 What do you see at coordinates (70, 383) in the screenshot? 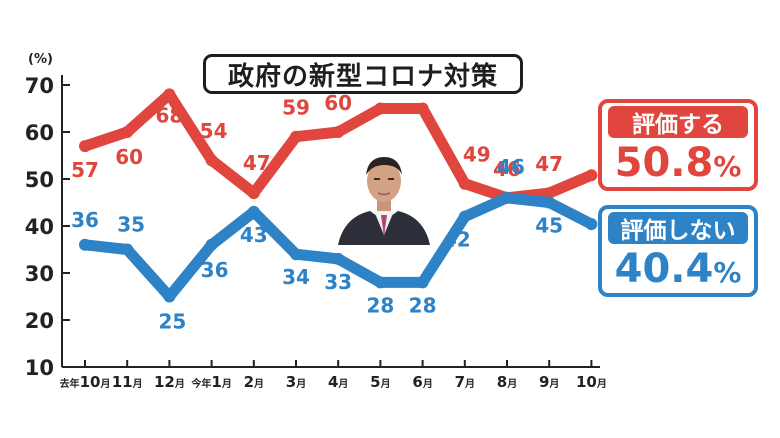
I see `x-tick-year-prefix: 去年` at bounding box center [70, 383].